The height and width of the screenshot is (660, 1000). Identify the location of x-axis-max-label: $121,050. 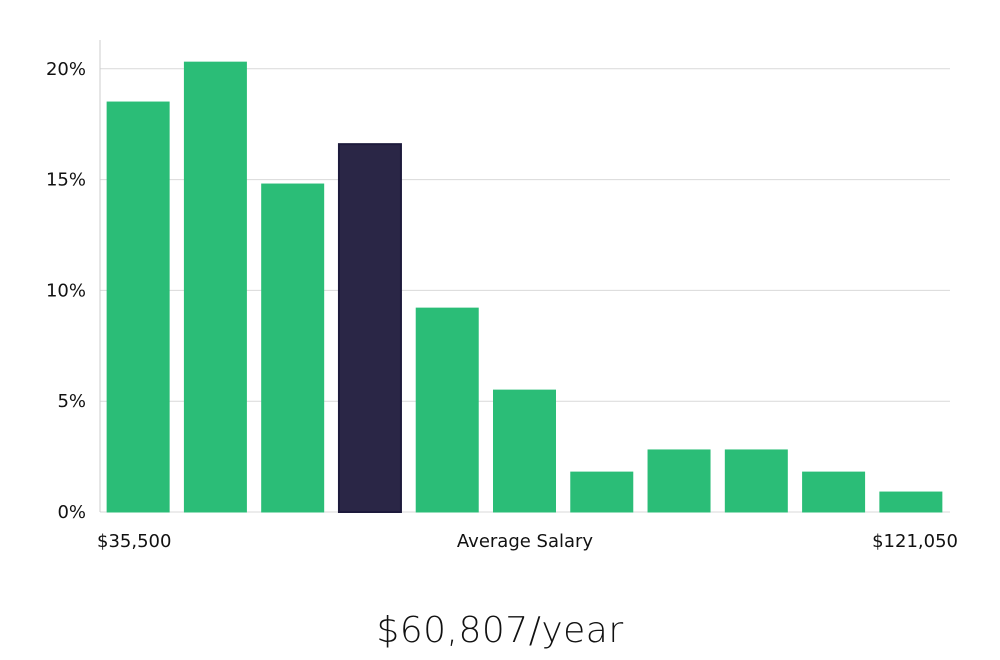
(915, 541).